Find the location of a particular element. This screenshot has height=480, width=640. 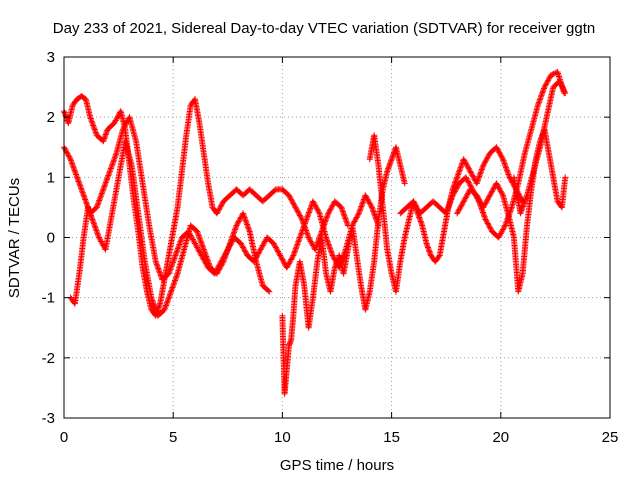

series-track-h is located at coordinates (539, 147).